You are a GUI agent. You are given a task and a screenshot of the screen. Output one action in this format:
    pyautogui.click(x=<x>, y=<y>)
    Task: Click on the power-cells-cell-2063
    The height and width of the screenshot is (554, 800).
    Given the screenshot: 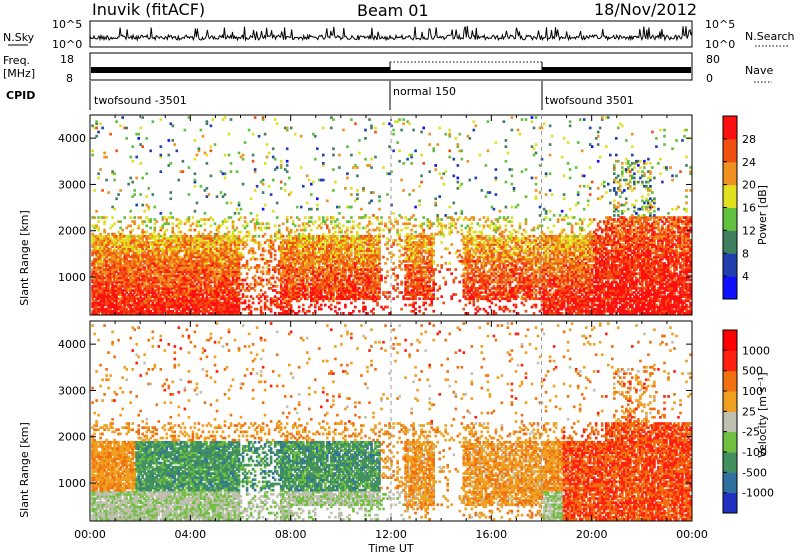 What is the action you would take?
    pyautogui.click(x=197, y=155)
    